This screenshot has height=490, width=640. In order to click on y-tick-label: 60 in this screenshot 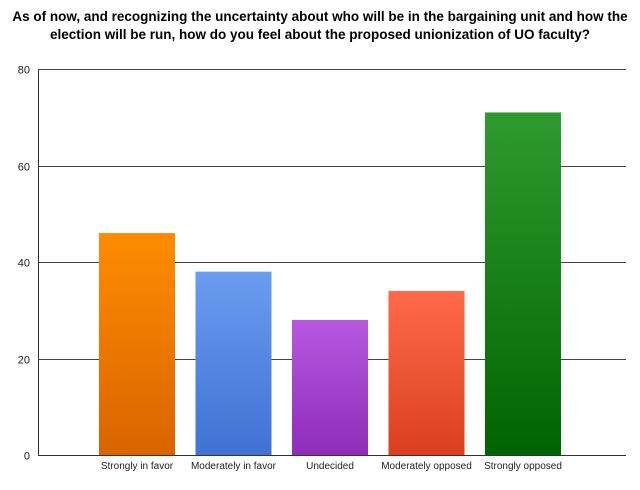, I will do `click(24, 168)`.